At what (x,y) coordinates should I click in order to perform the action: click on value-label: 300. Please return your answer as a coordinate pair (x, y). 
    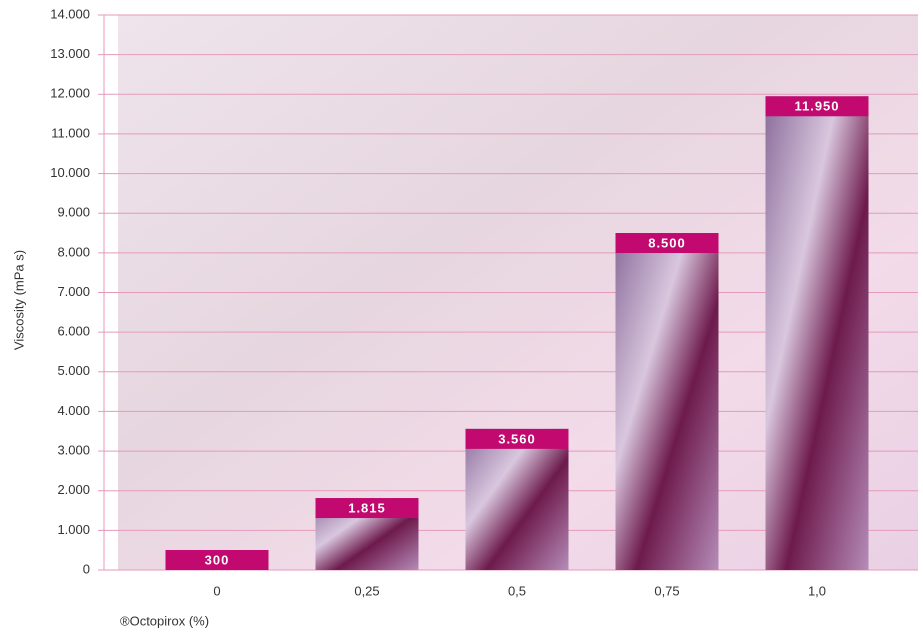
    Looking at the image, I should click on (217, 559).